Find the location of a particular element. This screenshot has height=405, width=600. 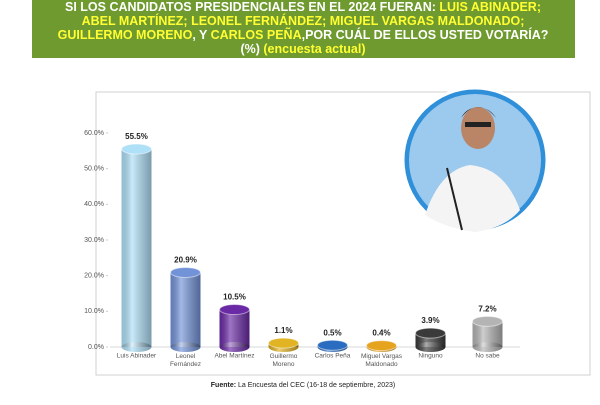

value-label: 55.5% is located at coordinates (136, 136).